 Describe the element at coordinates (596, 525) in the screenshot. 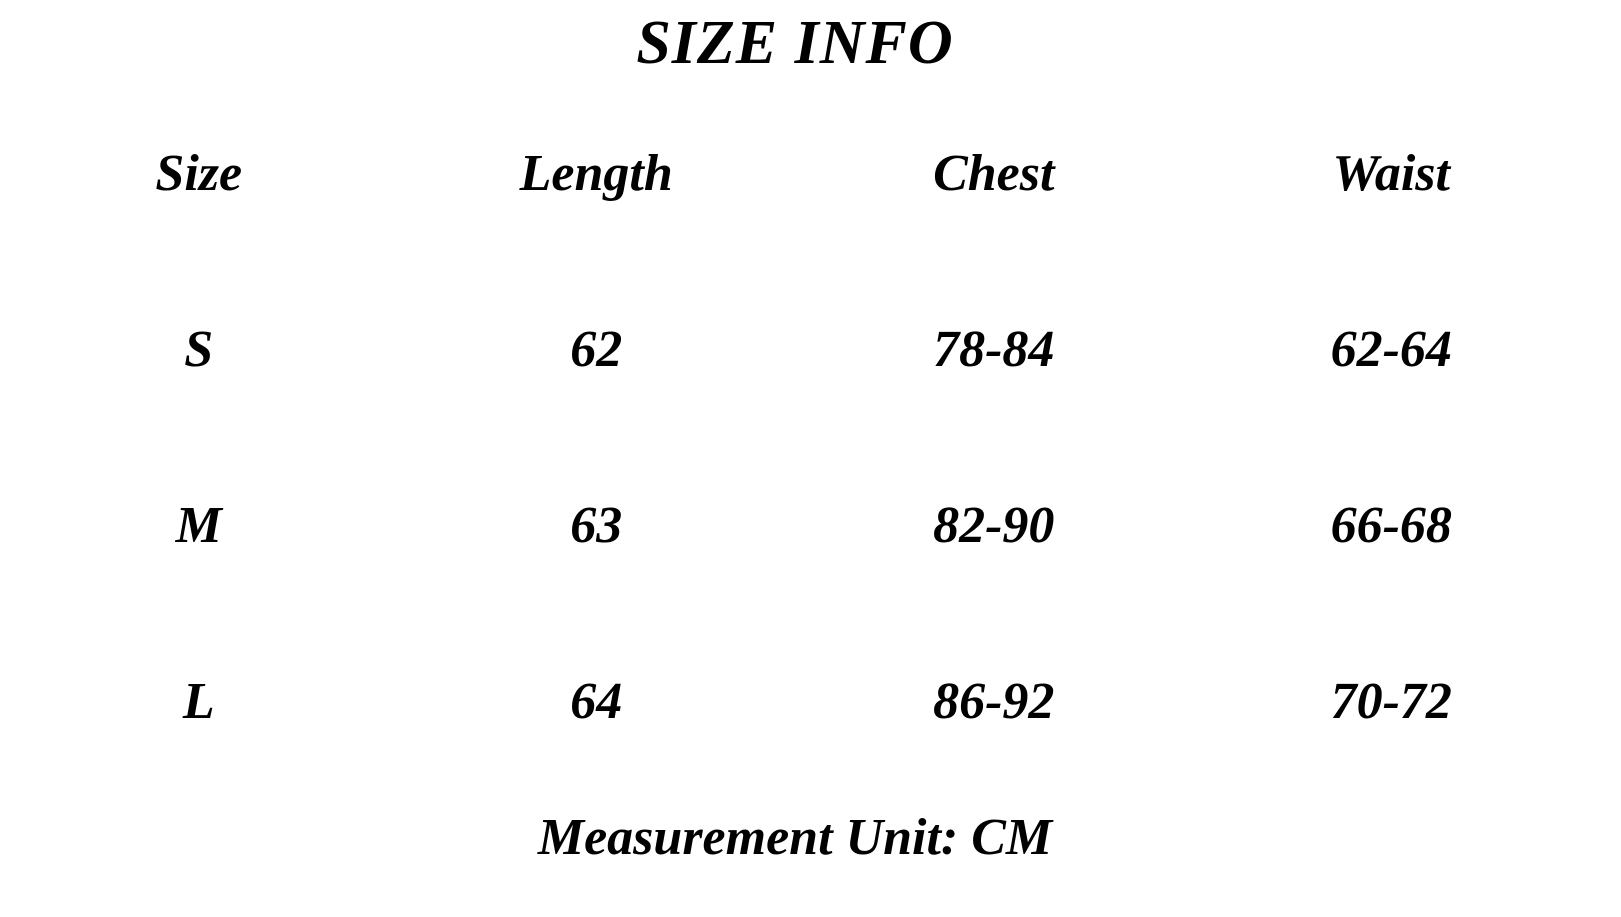

I see `cell-length: 63` at that location.